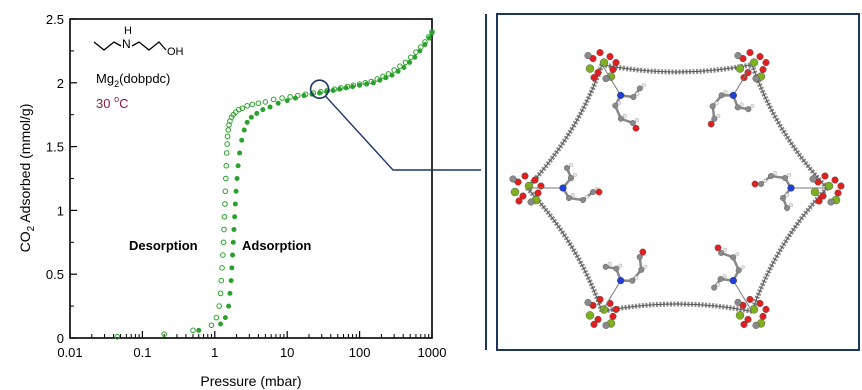 Image resolution: width=862 pixels, height=390 pixels. I want to click on x-axis-label: Pressure (mbar), so click(250, 381).